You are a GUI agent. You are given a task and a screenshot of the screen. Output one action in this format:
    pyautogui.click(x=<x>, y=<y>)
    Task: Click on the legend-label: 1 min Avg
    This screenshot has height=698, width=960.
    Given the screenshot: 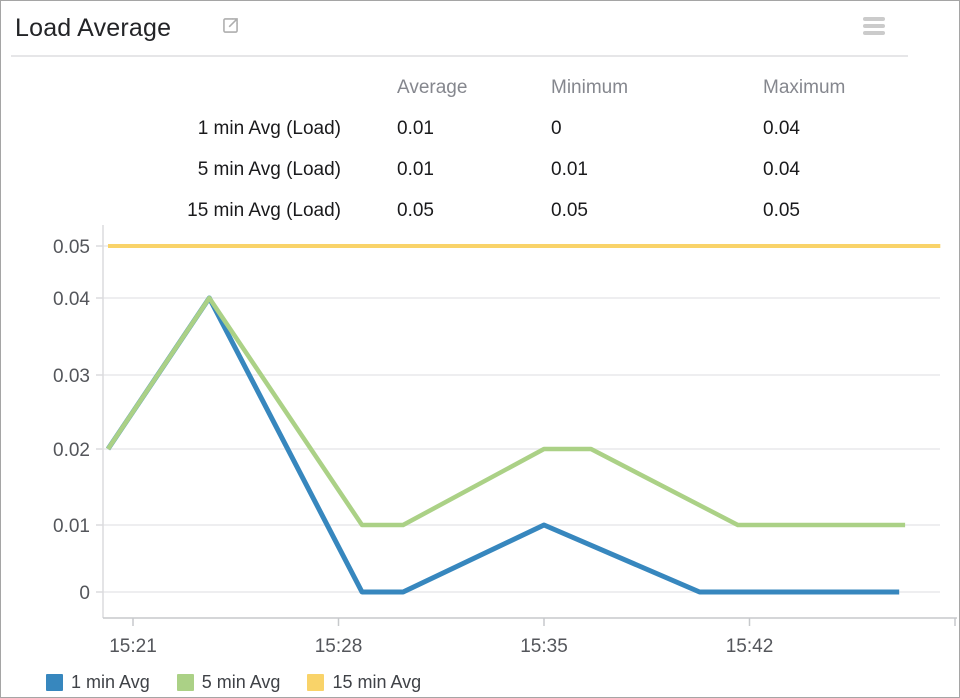 What is the action you would take?
    pyautogui.click(x=110, y=682)
    